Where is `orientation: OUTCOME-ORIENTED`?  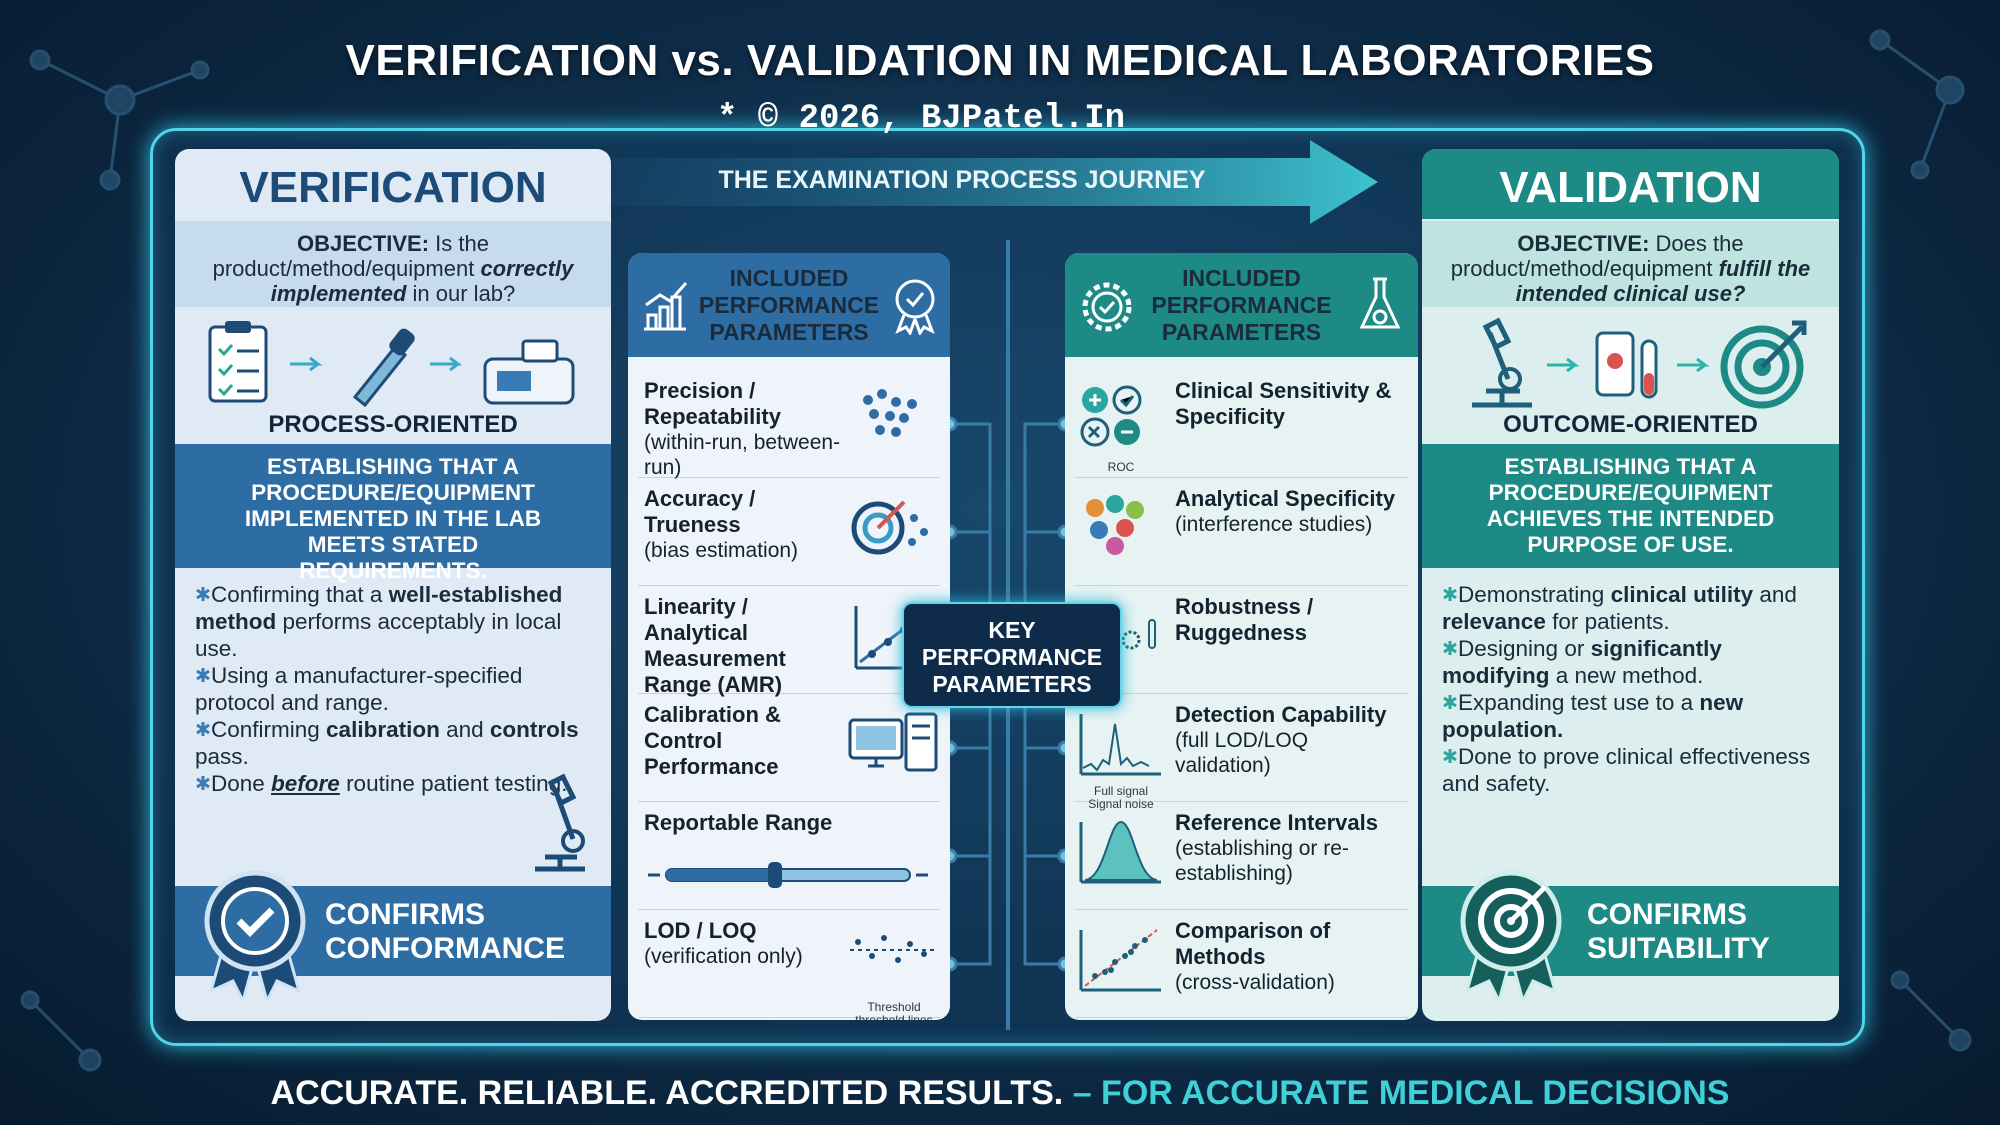 orientation: OUTCOME-ORIENTED is located at coordinates (1630, 424).